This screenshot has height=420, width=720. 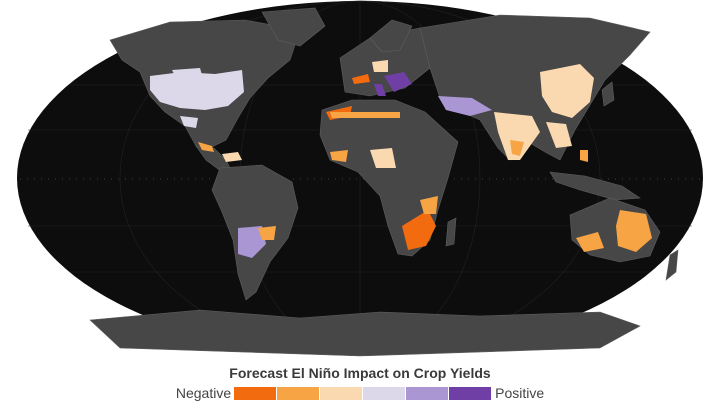 What do you see at coordinates (360, 373) in the screenshot?
I see `legend-title: Forecast El Niño Impact on Crop Yields` at bounding box center [360, 373].